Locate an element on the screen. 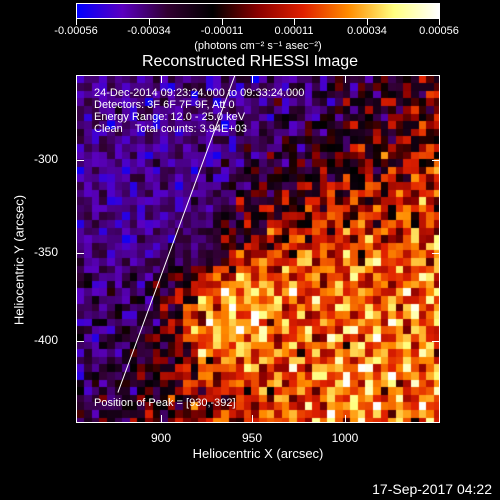 The image size is (500, 500). info-line-time: 24-Dec-2014 09:23:24.000 to 09:33:24.000 is located at coordinates (199, 93).